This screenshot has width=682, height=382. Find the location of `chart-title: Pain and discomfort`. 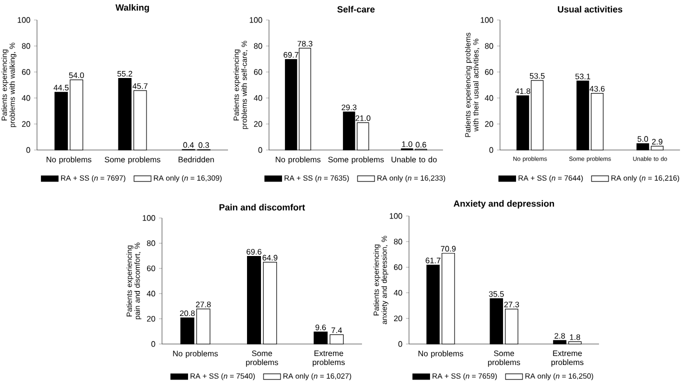

chart-title: Pain and discomfort is located at coordinates (262, 207).